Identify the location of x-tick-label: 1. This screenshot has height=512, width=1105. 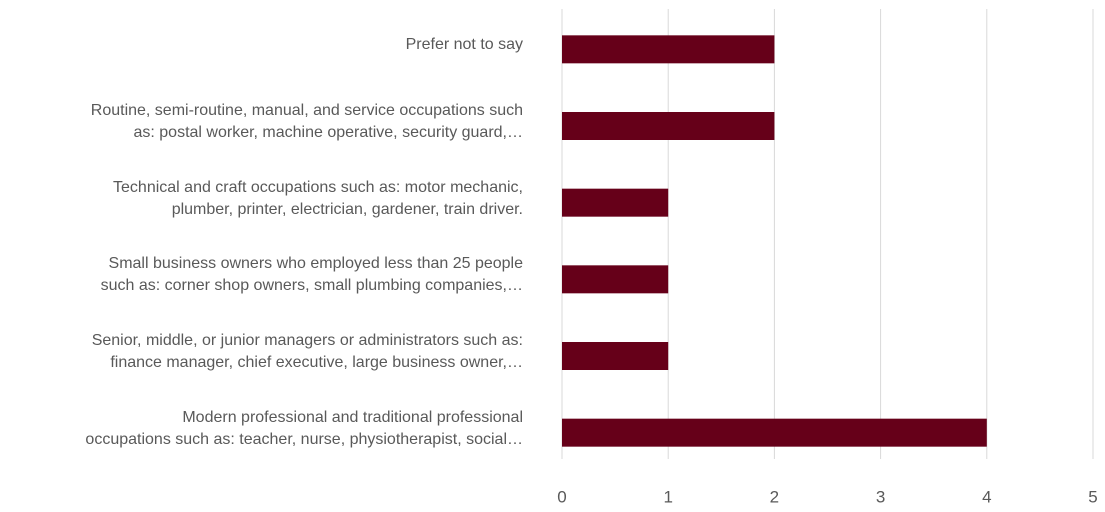
(667, 496).